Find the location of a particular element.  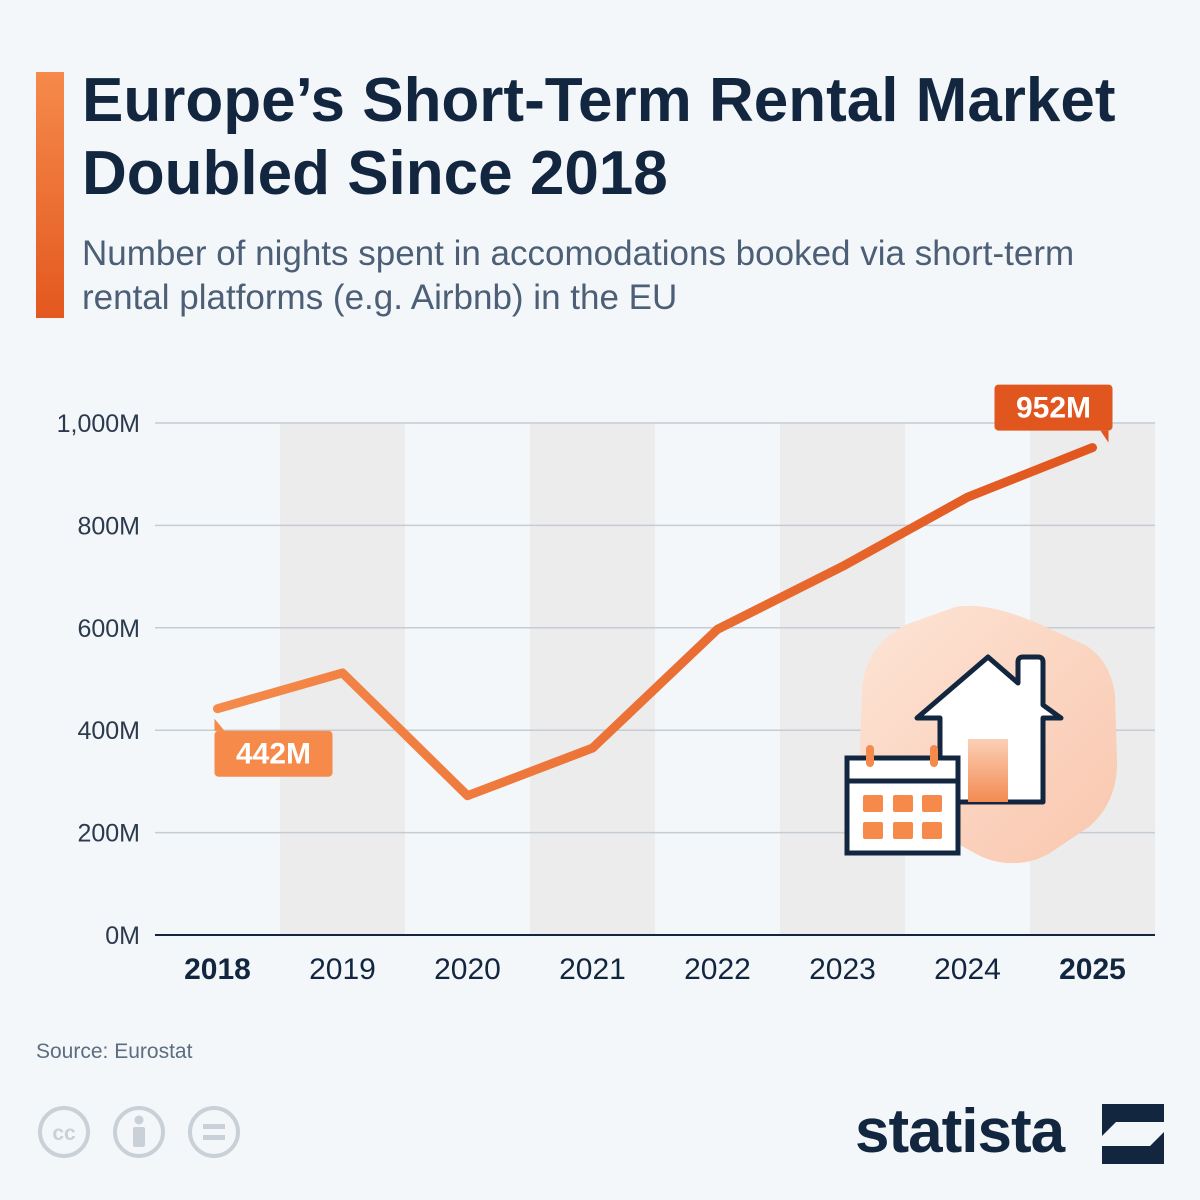

x-tick-label-2018: 2018 is located at coordinates (217, 969).